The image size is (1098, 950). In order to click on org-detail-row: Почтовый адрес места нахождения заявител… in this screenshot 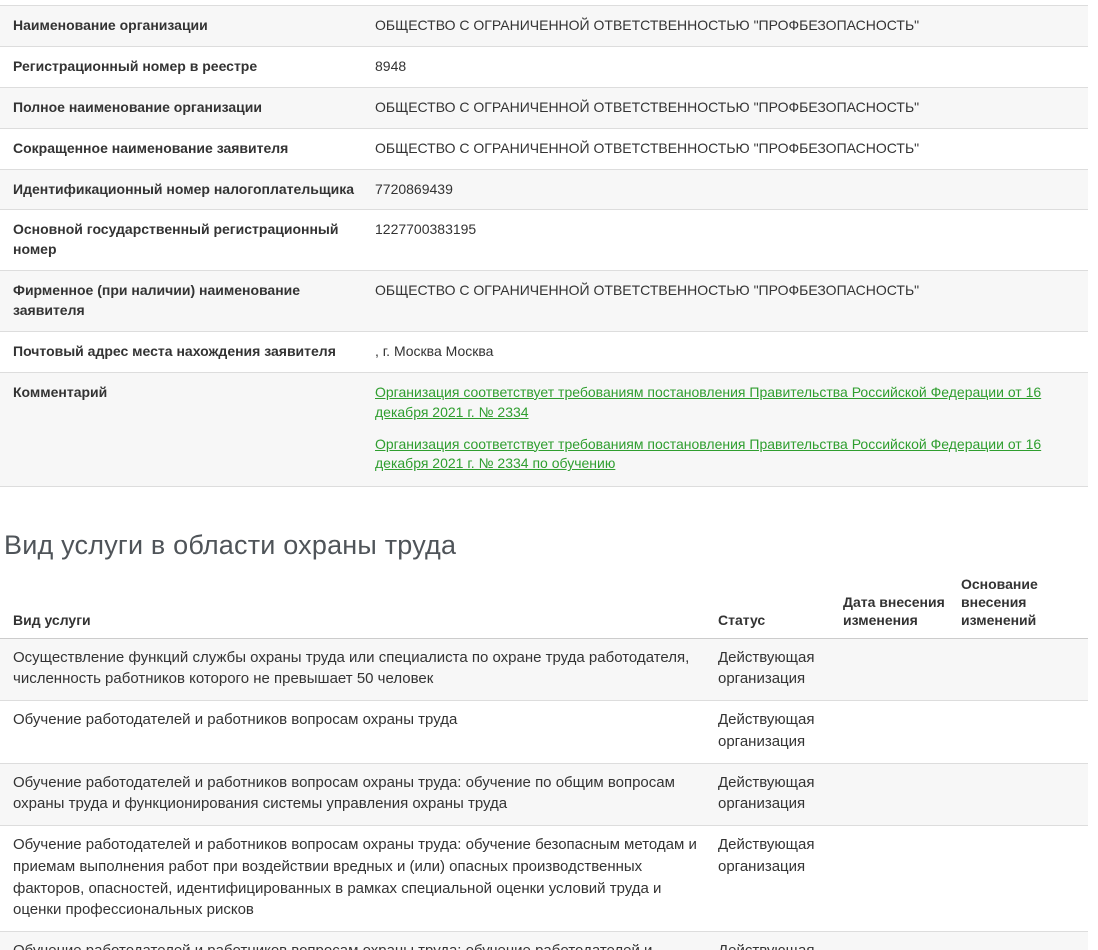, I will do `click(544, 351)`.